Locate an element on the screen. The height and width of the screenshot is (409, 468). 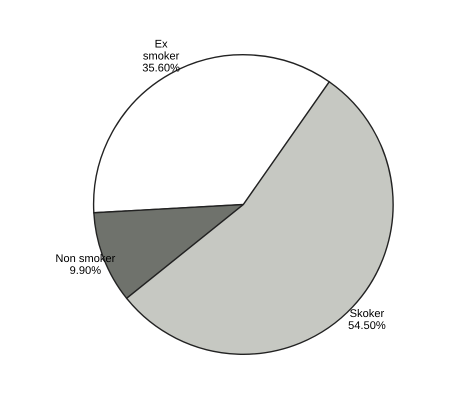
slice-label: Ex smoker is located at coordinates (161, 50).